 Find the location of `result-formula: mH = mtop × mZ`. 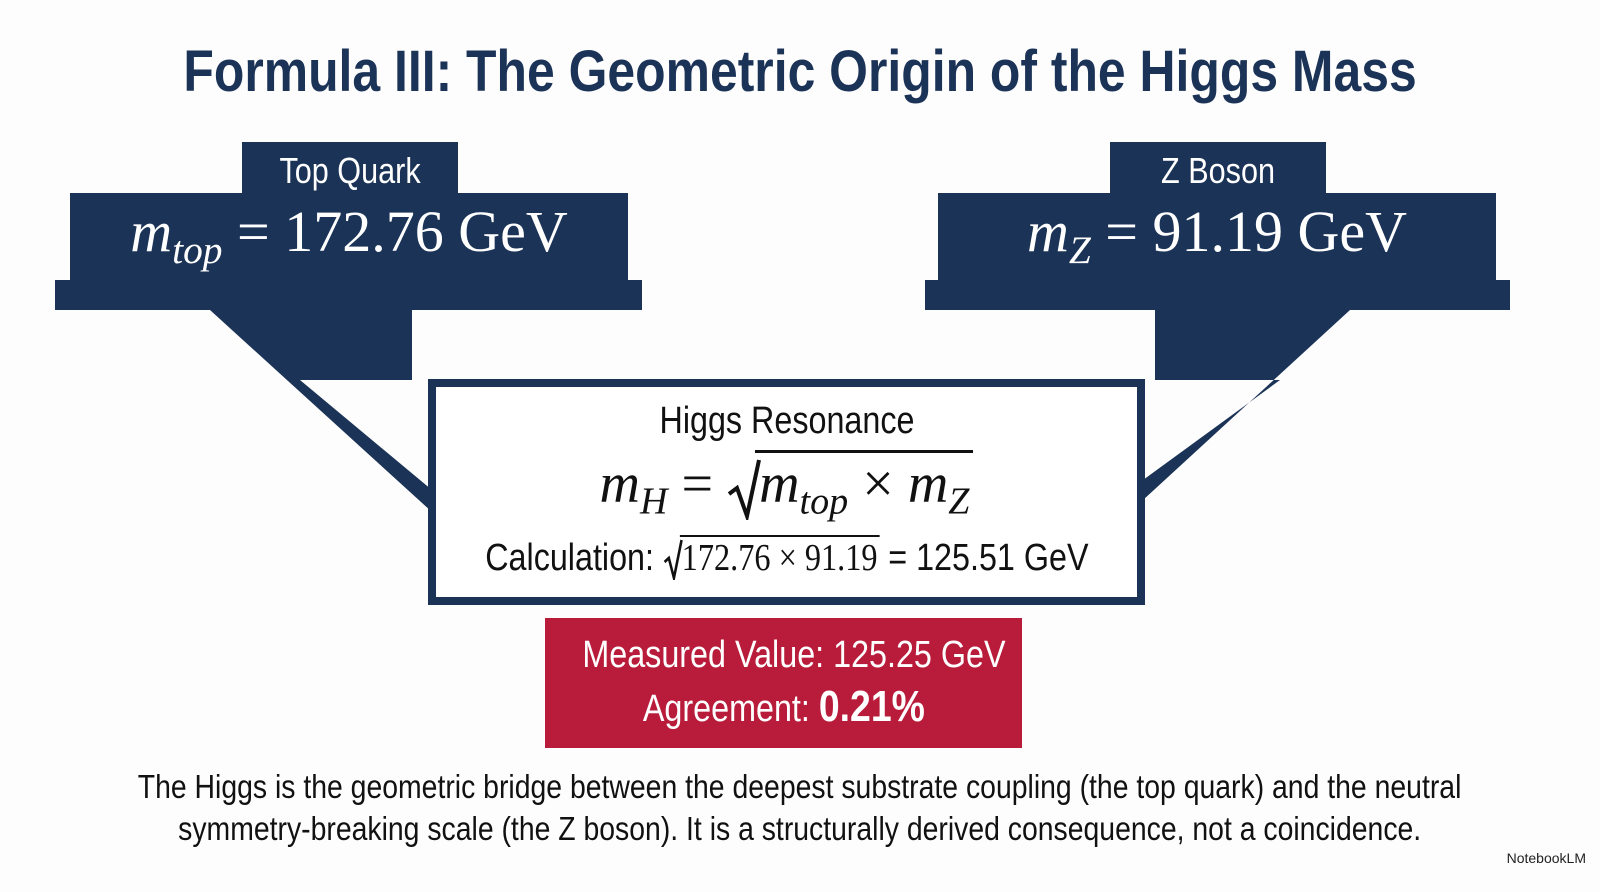

result-formula: mH = mtop × mZ is located at coordinates (786, 487).